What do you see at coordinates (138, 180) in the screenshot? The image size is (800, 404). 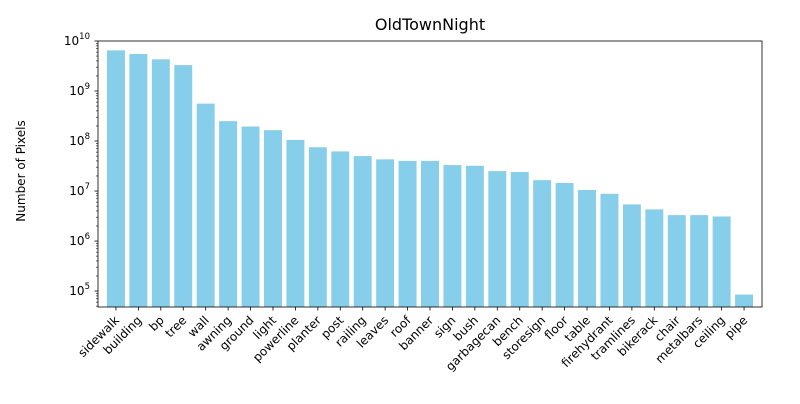 I see `bar-building` at bounding box center [138, 180].